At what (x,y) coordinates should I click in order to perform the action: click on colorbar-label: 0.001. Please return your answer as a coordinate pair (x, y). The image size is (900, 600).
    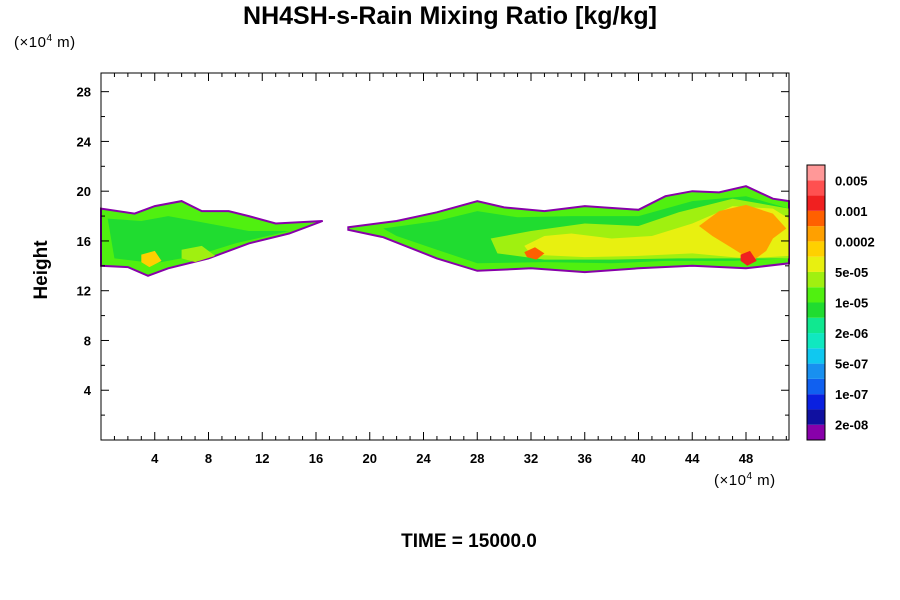
    Looking at the image, I should click on (851, 211).